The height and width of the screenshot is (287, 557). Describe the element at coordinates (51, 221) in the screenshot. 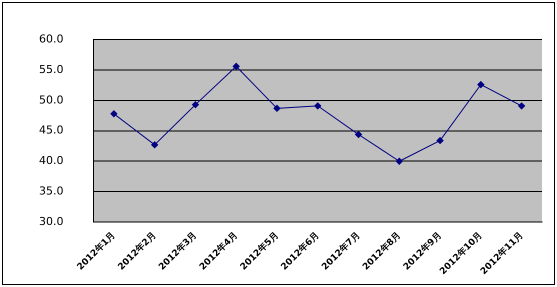

I see `y-tick-label: 30.0` at that location.